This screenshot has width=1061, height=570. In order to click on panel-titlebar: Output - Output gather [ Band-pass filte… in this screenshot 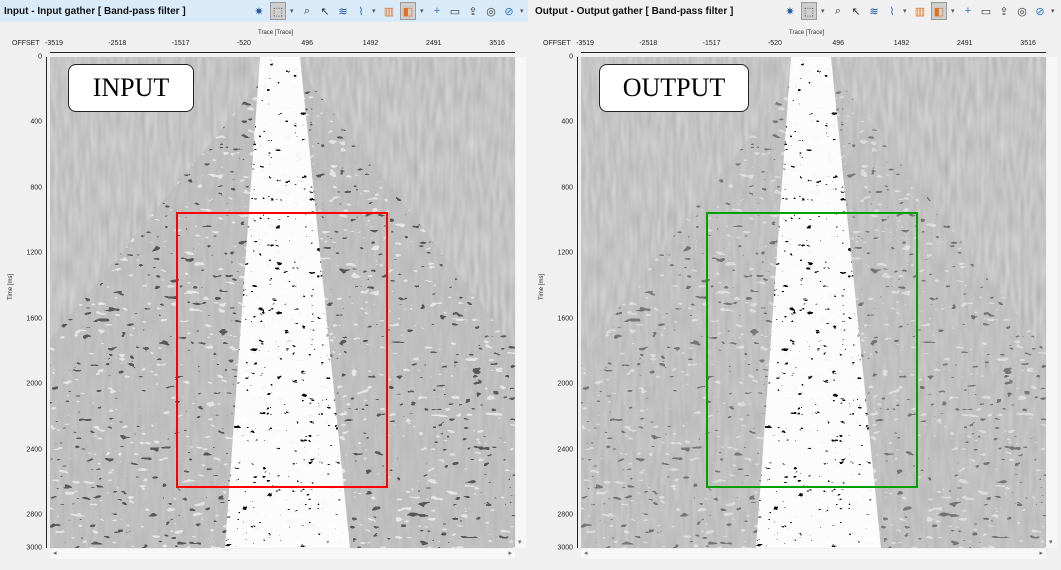, I will do `click(795, 11)`.